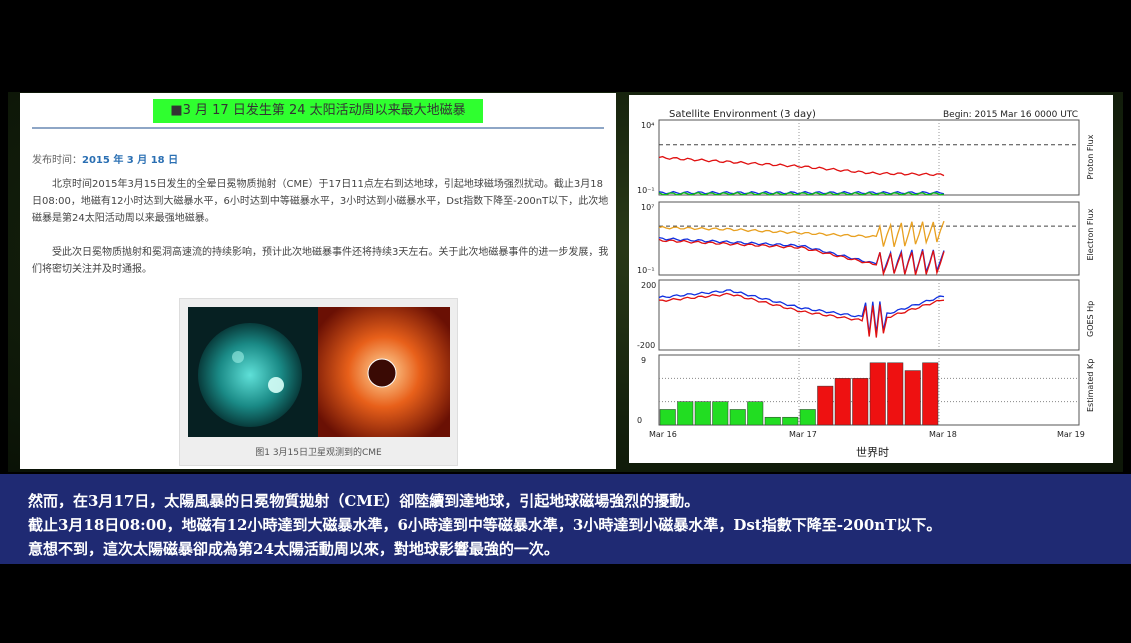  What do you see at coordinates (1090, 156) in the screenshot?
I see `panel-ylabel: Proton Flux` at bounding box center [1090, 156].